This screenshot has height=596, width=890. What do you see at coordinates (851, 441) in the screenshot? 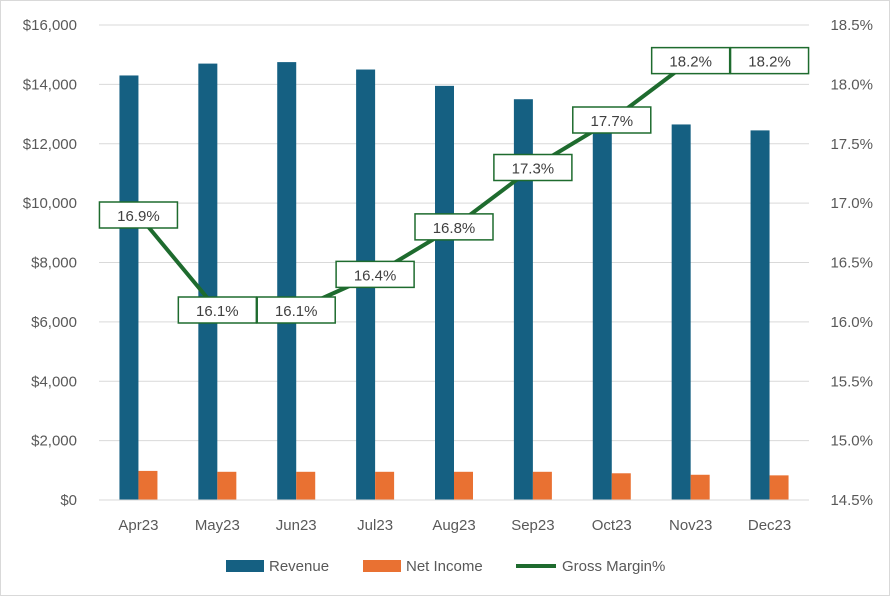
I see `y2-tick-label: 15.0%` at bounding box center [851, 441].